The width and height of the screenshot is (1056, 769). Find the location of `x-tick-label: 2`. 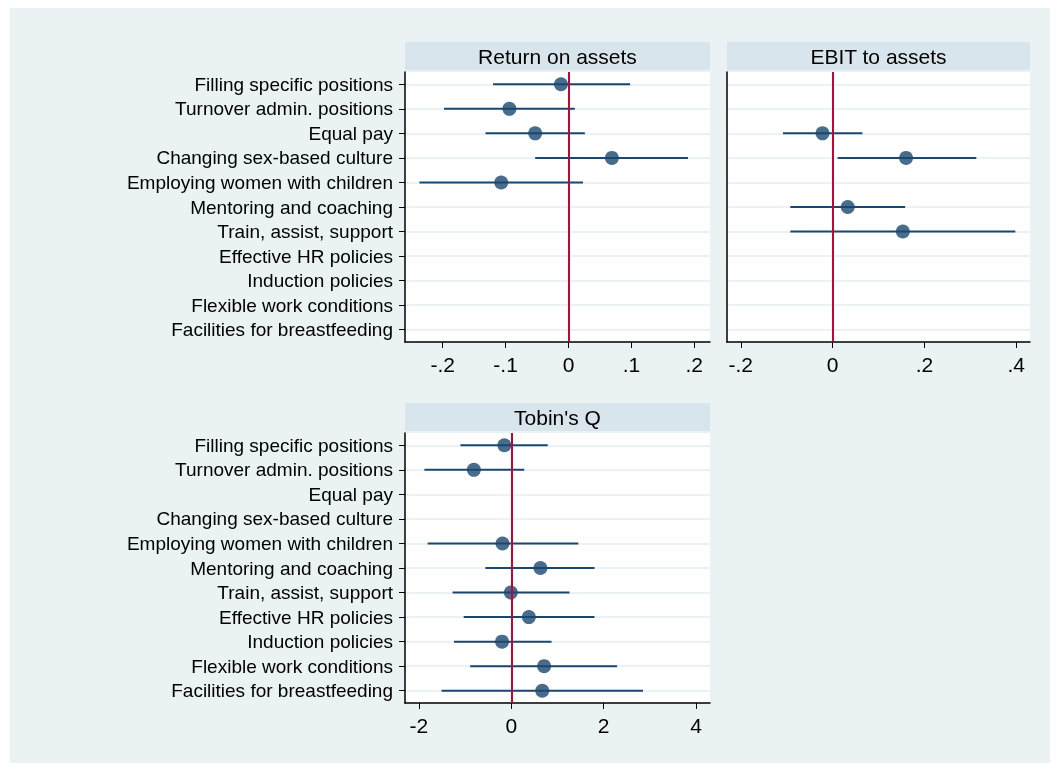

x-tick-label: 2 is located at coordinates (603, 725).